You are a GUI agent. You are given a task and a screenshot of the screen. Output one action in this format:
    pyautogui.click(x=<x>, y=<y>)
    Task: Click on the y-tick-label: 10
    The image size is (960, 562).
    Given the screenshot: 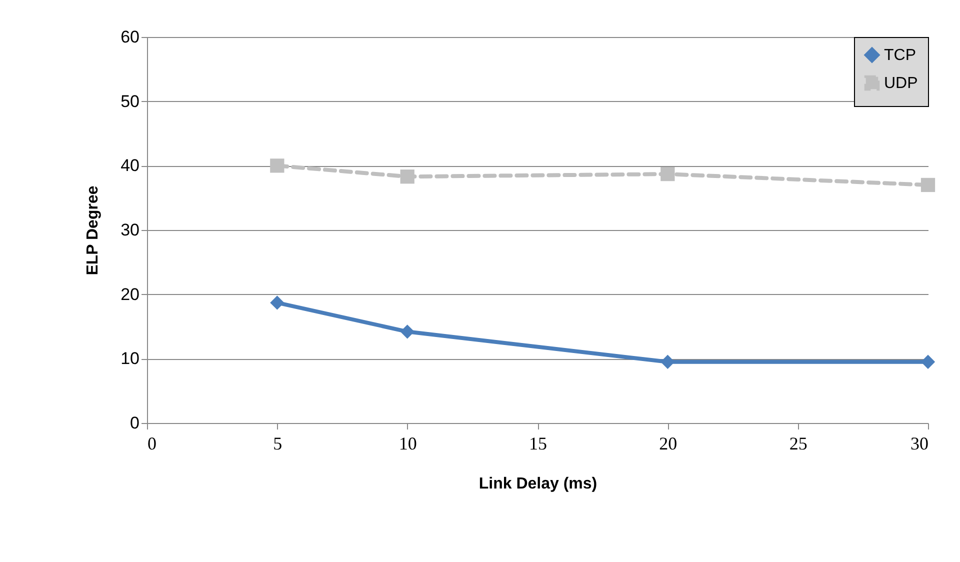 What is the action you would take?
    pyautogui.click(x=130, y=358)
    